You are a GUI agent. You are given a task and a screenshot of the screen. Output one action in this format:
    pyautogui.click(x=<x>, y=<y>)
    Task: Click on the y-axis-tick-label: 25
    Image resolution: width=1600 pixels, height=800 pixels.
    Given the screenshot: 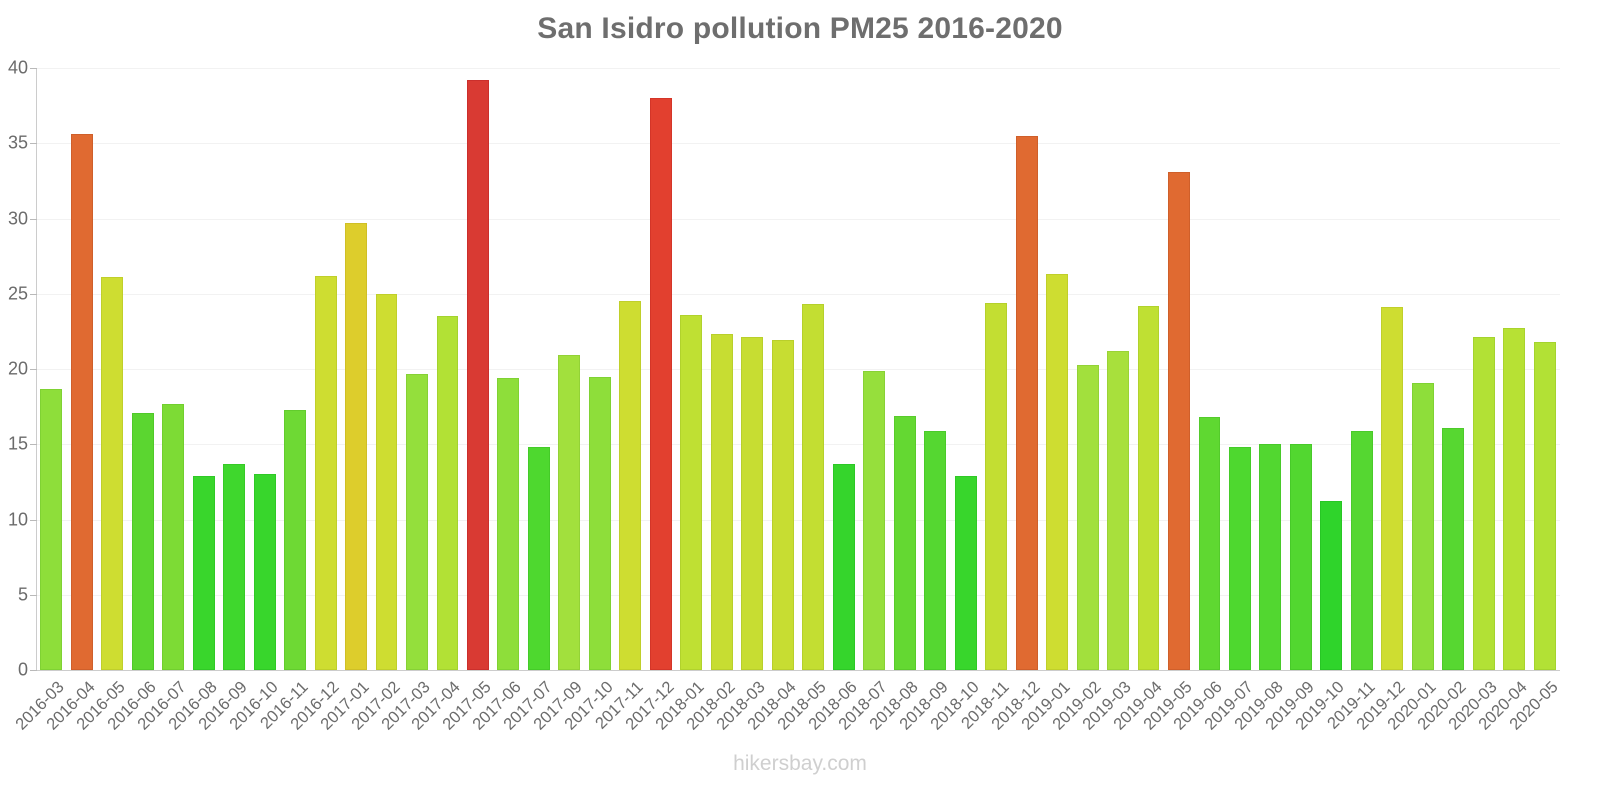 What is the action you would take?
    pyautogui.click(x=17, y=293)
    